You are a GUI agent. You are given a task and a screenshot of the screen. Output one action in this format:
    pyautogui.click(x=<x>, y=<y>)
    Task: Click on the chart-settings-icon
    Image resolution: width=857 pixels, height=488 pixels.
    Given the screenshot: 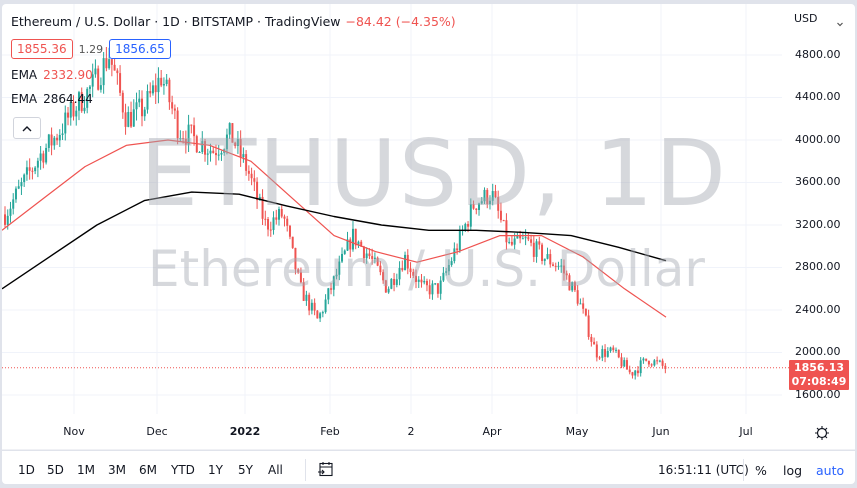 What is the action you would take?
    pyautogui.click(x=822, y=435)
    